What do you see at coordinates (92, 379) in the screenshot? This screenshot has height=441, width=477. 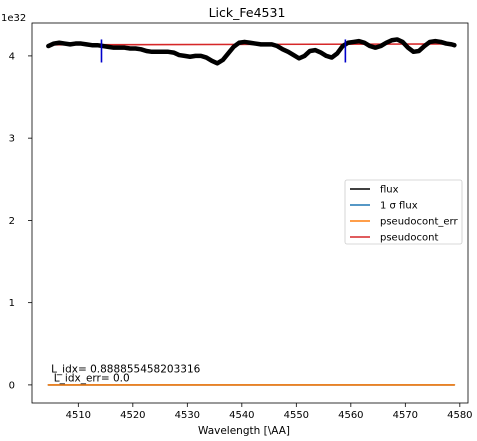 I see `annotation-1: L_idx_err= 0.0` at bounding box center [92, 379].